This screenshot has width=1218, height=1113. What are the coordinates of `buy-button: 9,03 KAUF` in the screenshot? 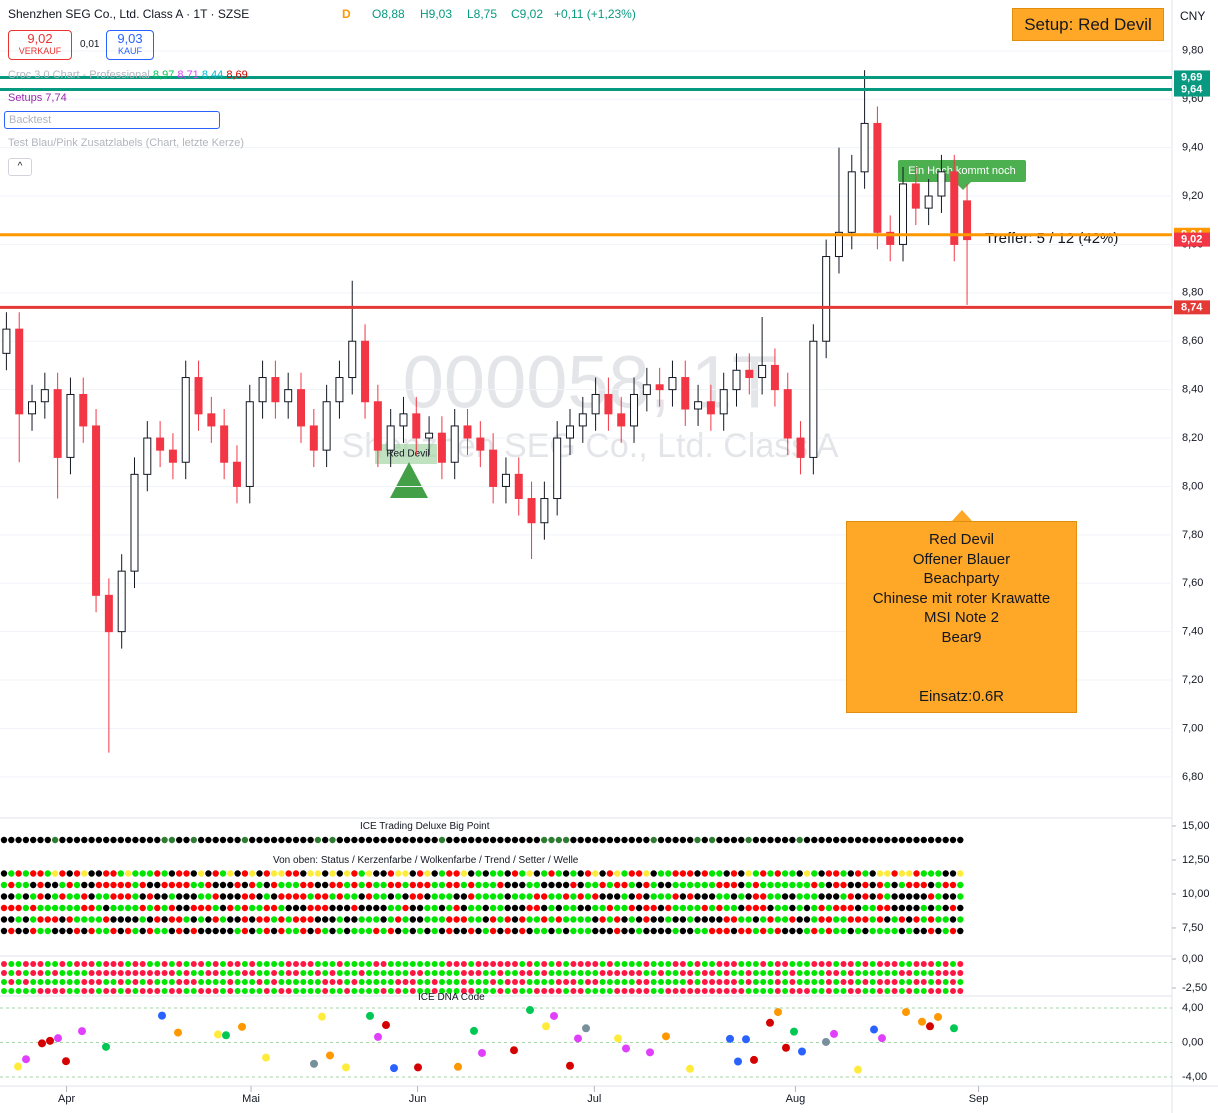 It's located at (130, 45).